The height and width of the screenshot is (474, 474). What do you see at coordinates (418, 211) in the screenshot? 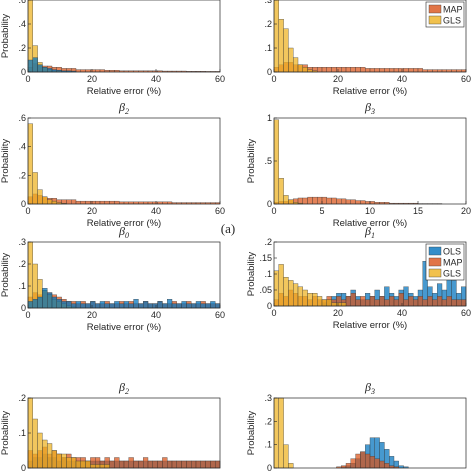
I see `x-tick-label: 15` at bounding box center [418, 211].